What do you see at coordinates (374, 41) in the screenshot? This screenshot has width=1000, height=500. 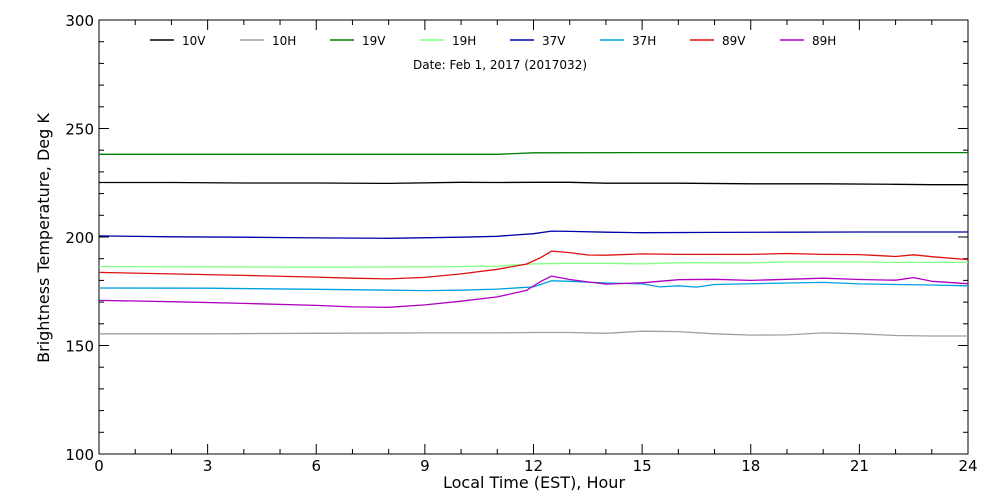 I see `legend-label-19v: 19V` at bounding box center [374, 41].